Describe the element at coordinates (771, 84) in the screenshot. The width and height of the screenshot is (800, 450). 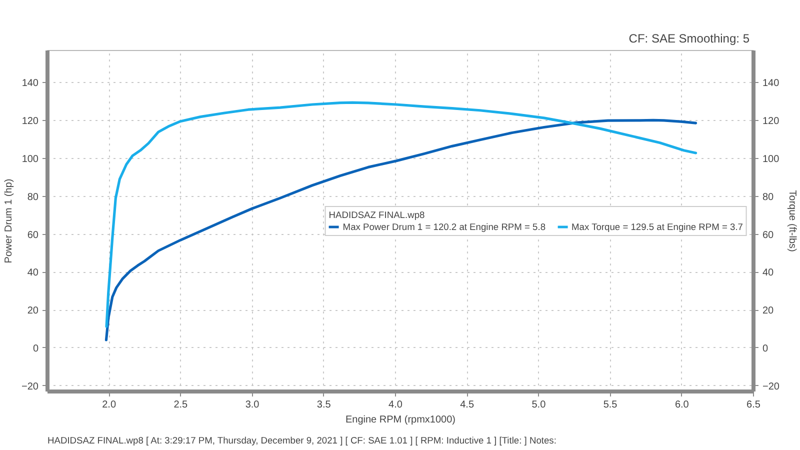
I see `y2-tick-label: 140` at that location.